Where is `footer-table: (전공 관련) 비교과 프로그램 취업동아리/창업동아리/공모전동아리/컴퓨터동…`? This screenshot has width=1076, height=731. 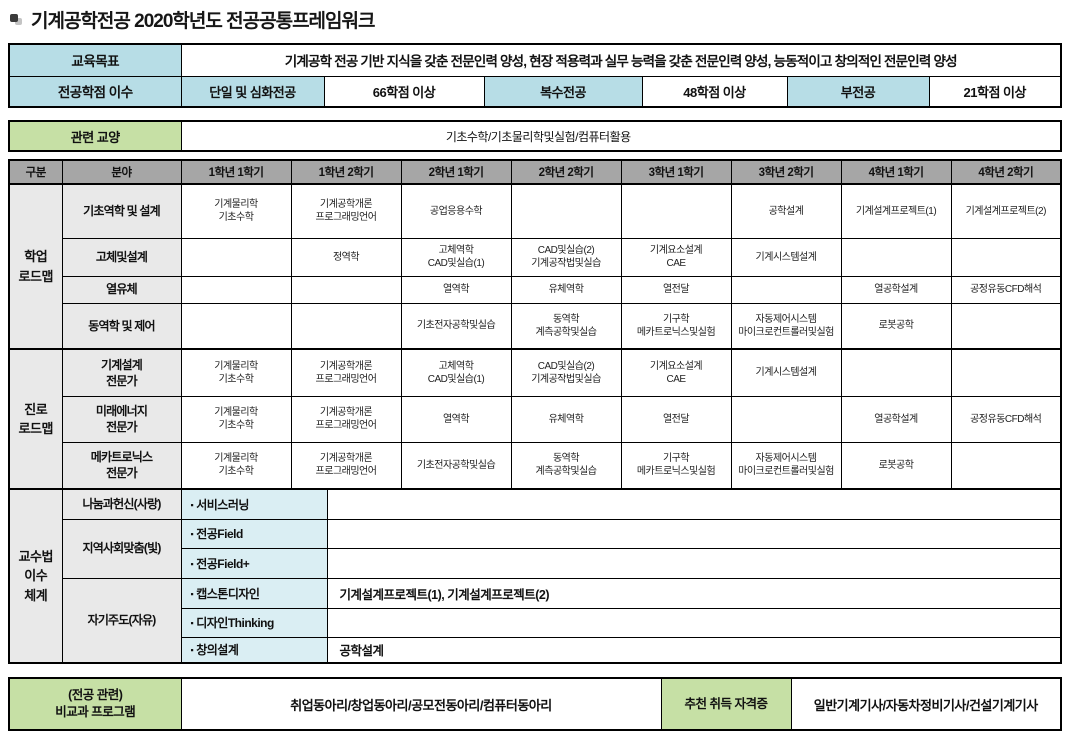 footer-table: (전공 관련) 비교과 프로그램 취업동아리/창업동아리/공모전동아리/컴퓨터동… is located at coordinates (535, 704).